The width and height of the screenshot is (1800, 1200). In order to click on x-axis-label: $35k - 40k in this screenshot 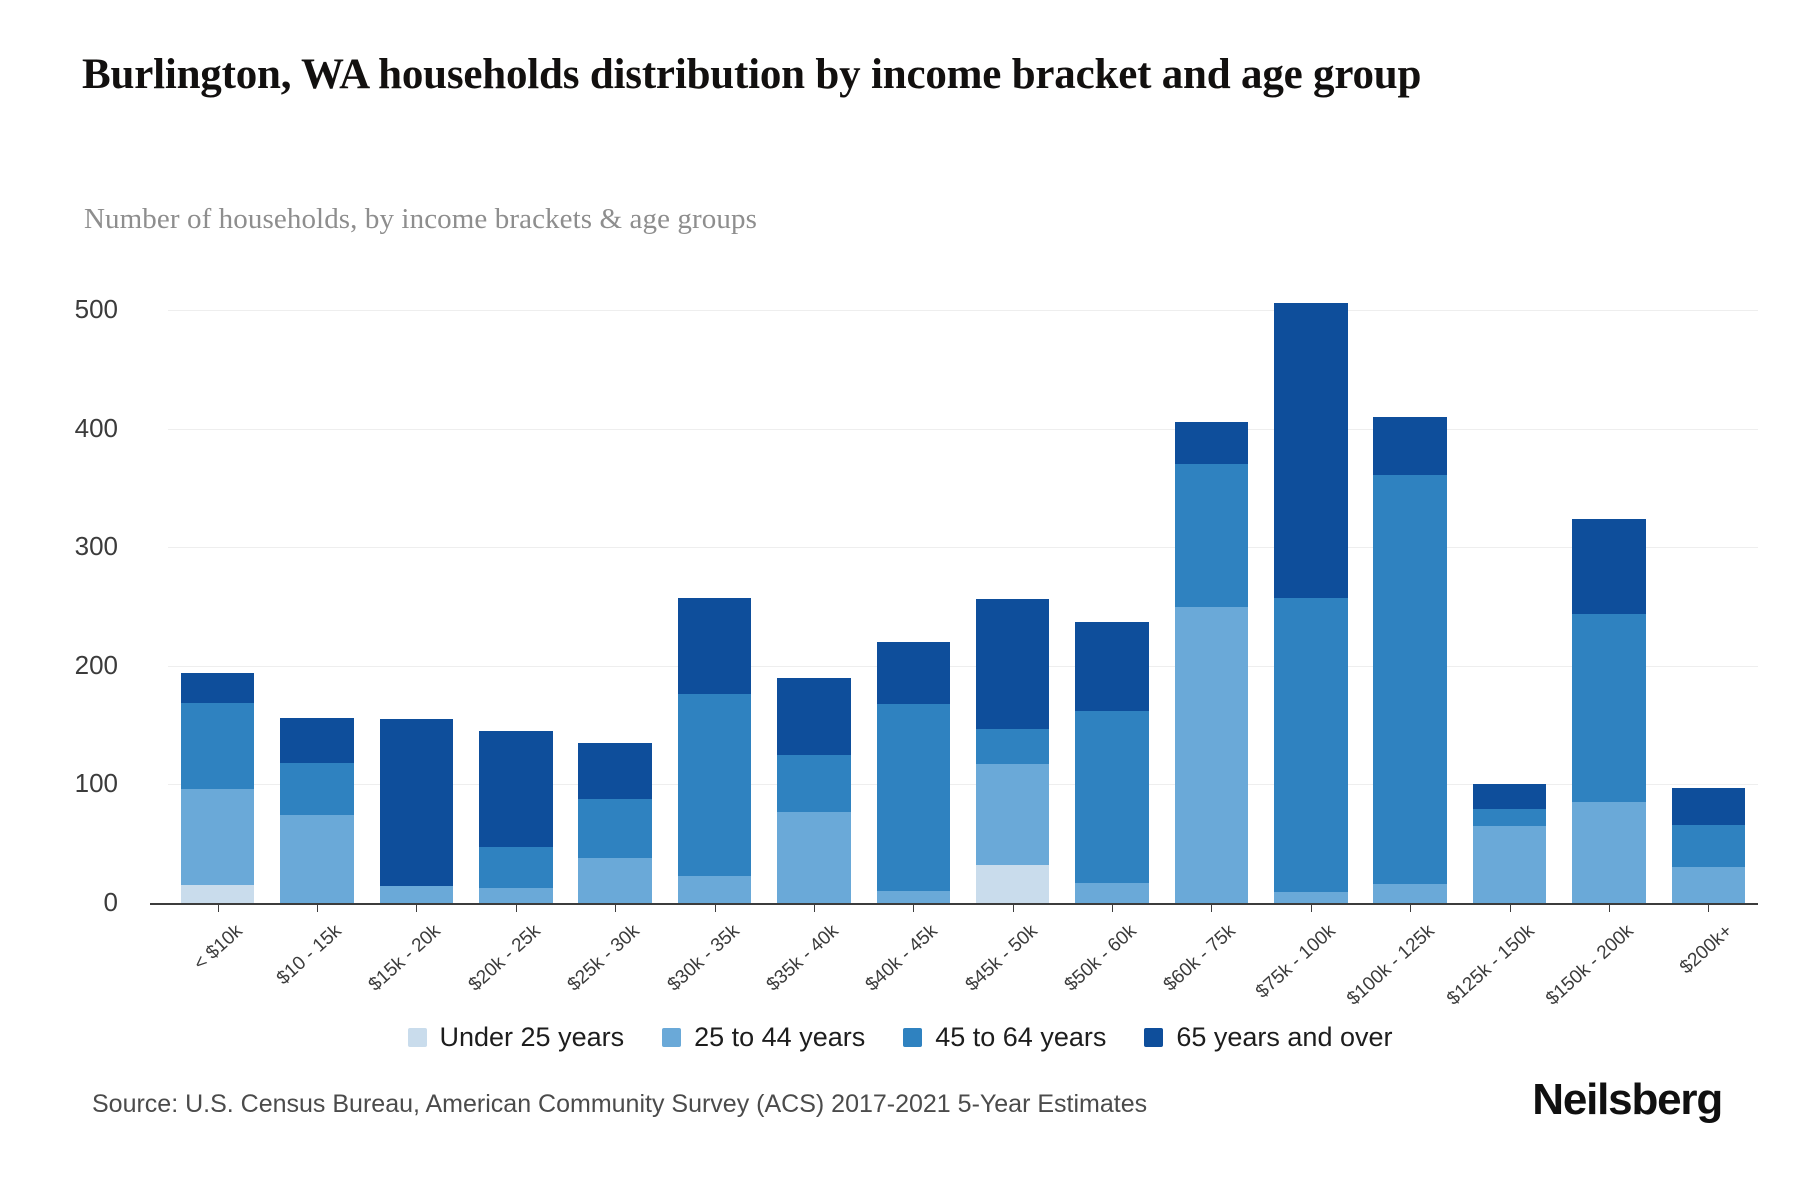, I will do `click(802, 958)`.